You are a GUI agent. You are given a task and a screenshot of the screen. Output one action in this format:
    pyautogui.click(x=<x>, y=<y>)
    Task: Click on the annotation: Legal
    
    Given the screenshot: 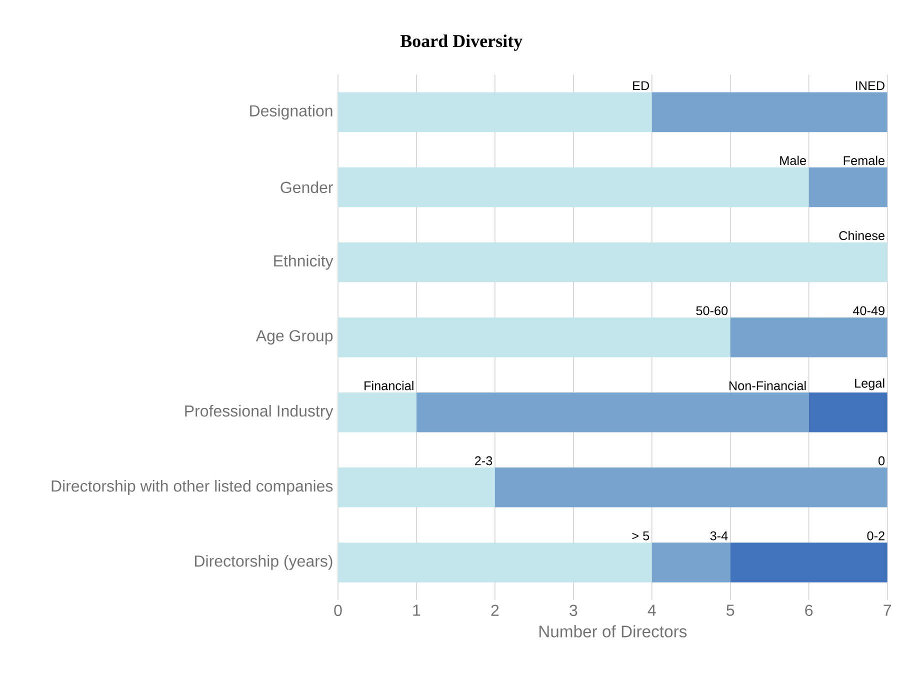 What is the action you would take?
    pyautogui.click(x=869, y=384)
    